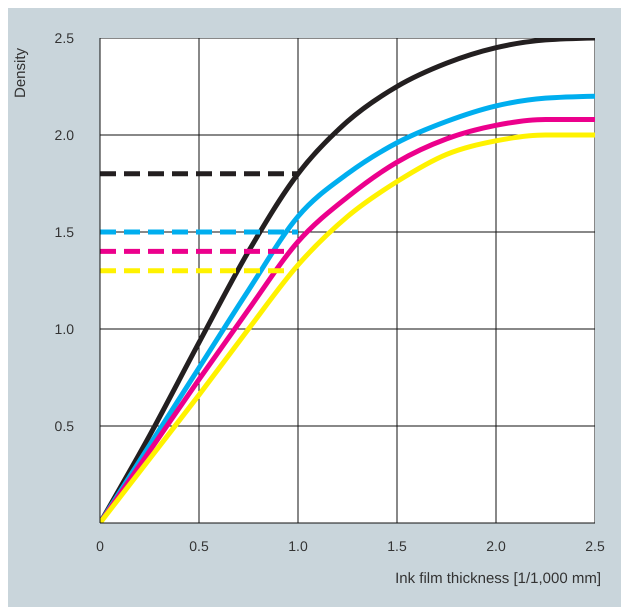  What do you see at coordinates (64, 38) in the screenshot?
I see `y-tick-label: 2.5` at bounding box center [64, 38].